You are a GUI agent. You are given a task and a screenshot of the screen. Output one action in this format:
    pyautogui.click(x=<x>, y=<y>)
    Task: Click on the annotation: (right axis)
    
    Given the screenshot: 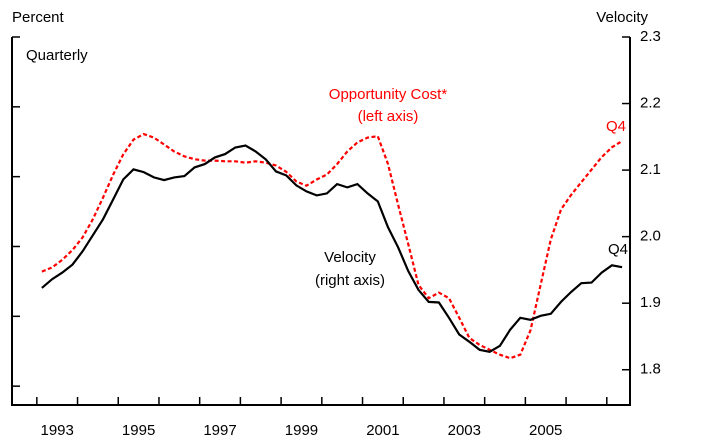 What is the action you would take?
    pyautogui.click(x=350, y=280)
    